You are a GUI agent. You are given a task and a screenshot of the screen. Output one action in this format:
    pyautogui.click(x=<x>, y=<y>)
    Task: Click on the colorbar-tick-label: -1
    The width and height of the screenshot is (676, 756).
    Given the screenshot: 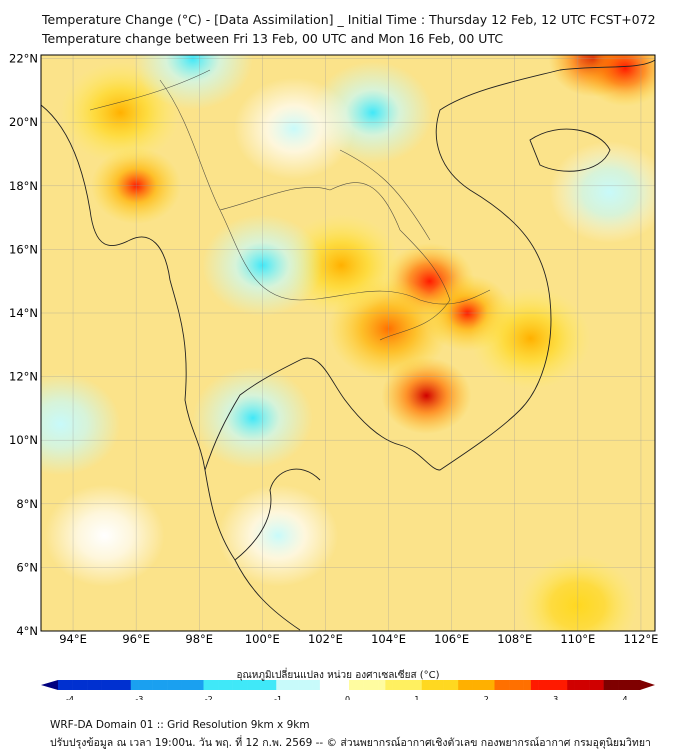 What is the action you would take?
    pyautogui.click(x=278, y=697)
    